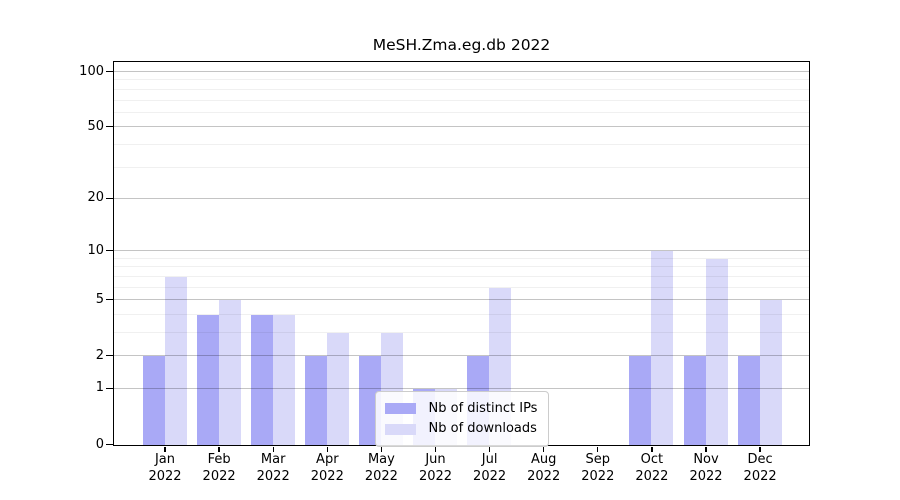 The image size is (900, 500). What do you see at coordinates (483, 408) in the screenshot?
I see `legend-label-distinct-ips: Nb of distinct IPs` at bounding box center [483, 408].